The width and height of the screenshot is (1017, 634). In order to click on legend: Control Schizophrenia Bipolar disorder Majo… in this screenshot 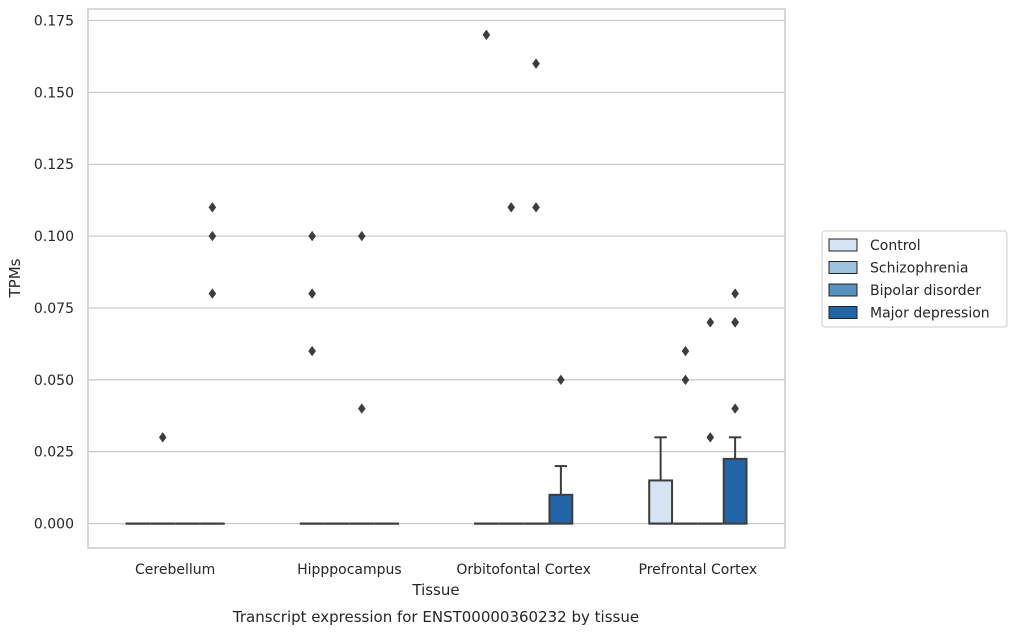, I will do `click(914, 279)`.